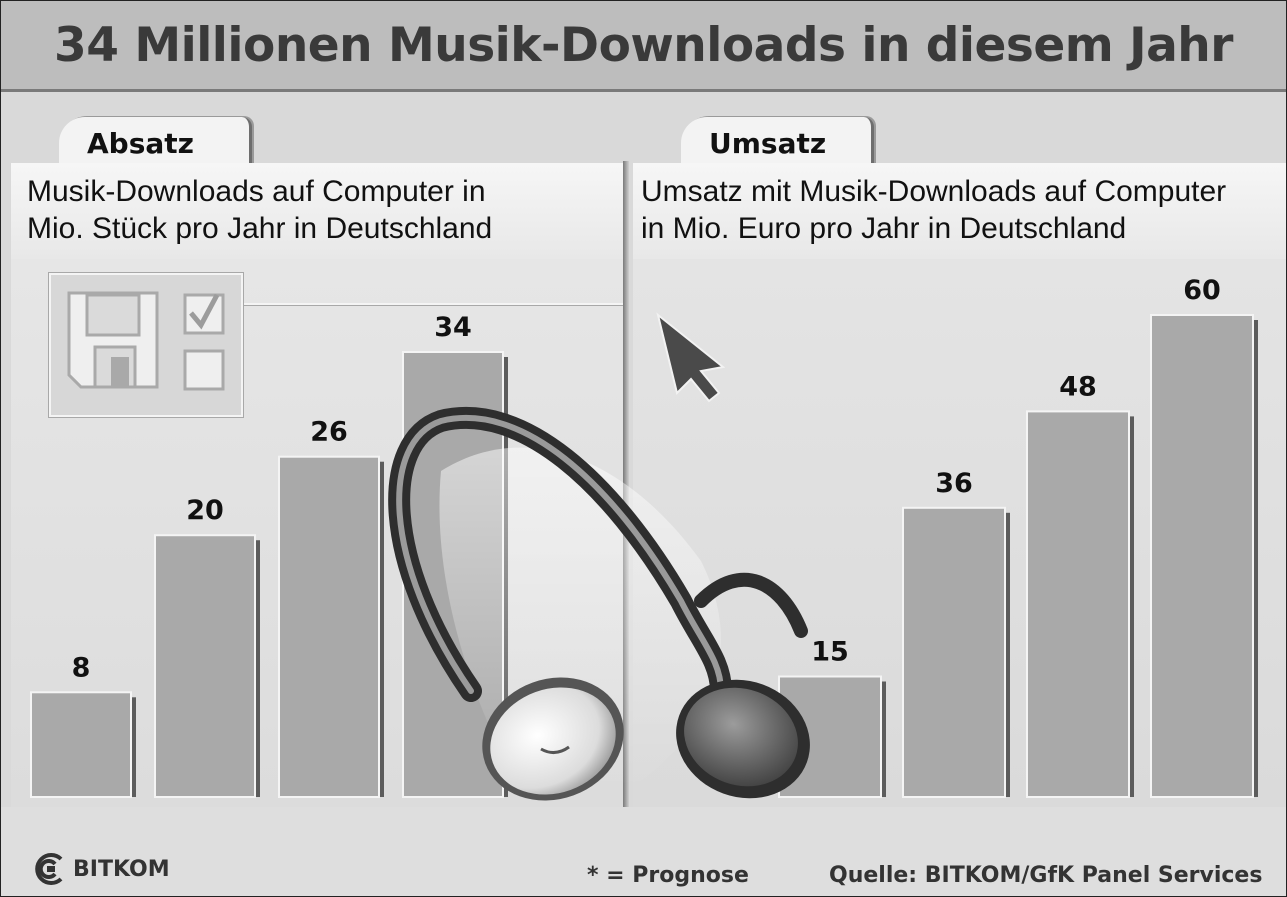 Image resolution: width=1287 pixels, height=897 pixels. What do you see at coordinates (81, 667) in the screenshot?
I see `data-label: 8` at bounding box center [81, 667].